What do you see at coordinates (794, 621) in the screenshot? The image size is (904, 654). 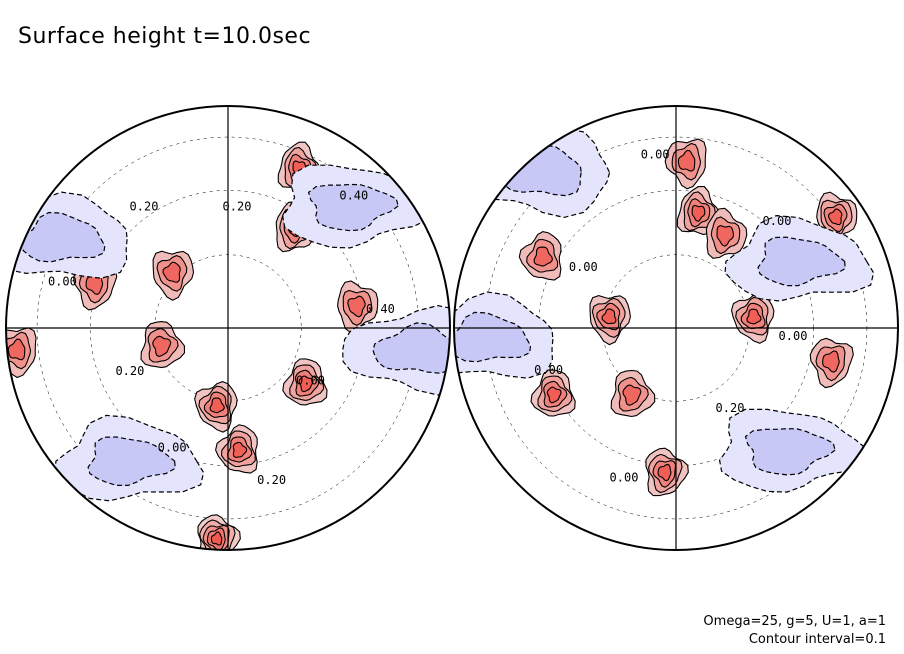 I see `model-parameters: Omega=25, g=5, U=1, a=1` at bounding box center [794, 621].